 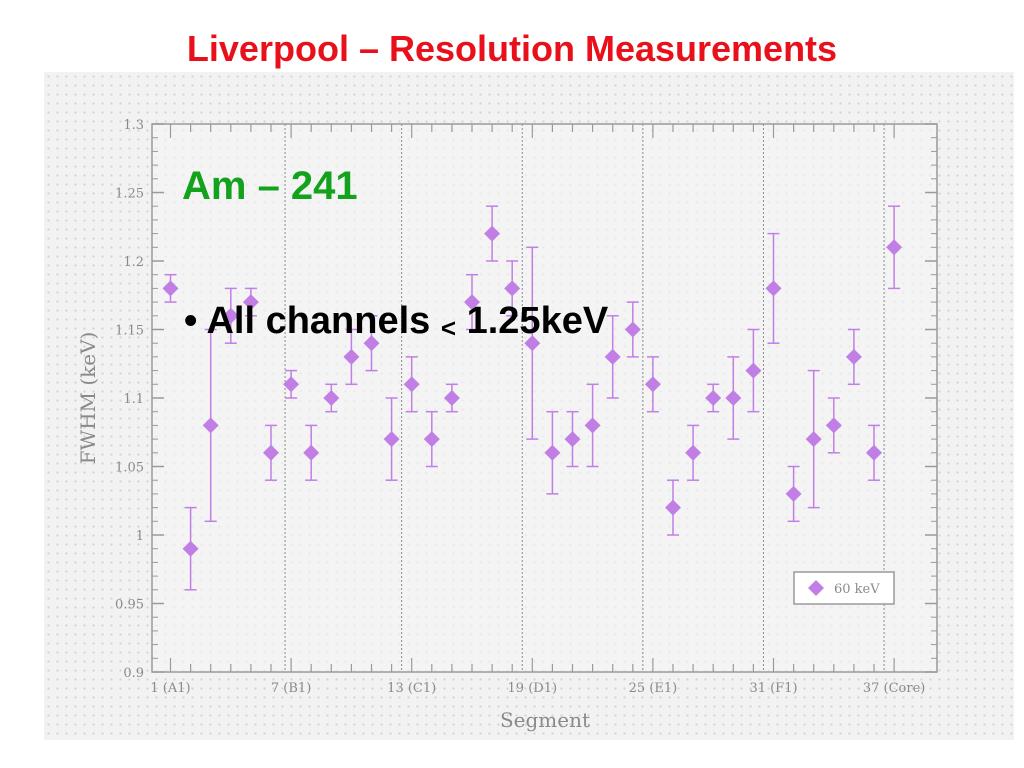 What do you see at coordinates (129, 194) in the screenshot?
I see `y-tick-label: 1.25` at bounding box center [129, 194].